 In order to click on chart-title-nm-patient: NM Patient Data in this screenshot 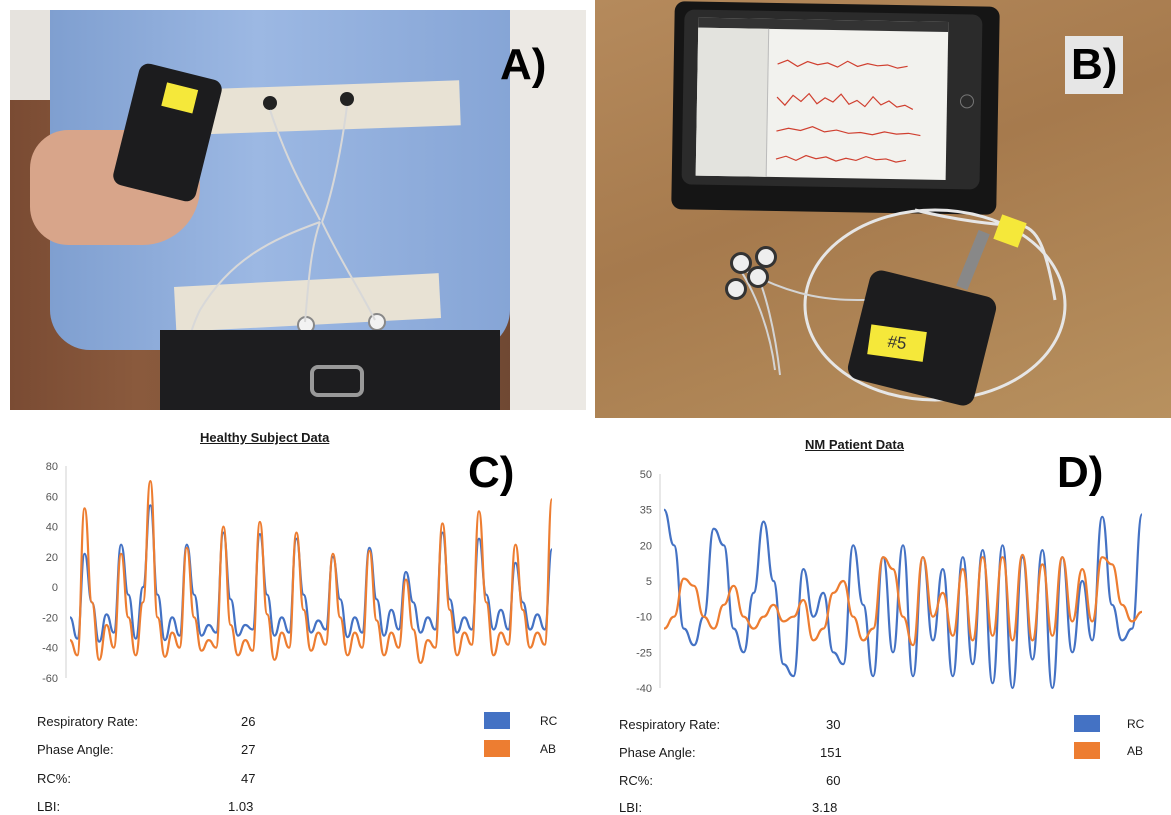, I will do `click(854, 444)`.